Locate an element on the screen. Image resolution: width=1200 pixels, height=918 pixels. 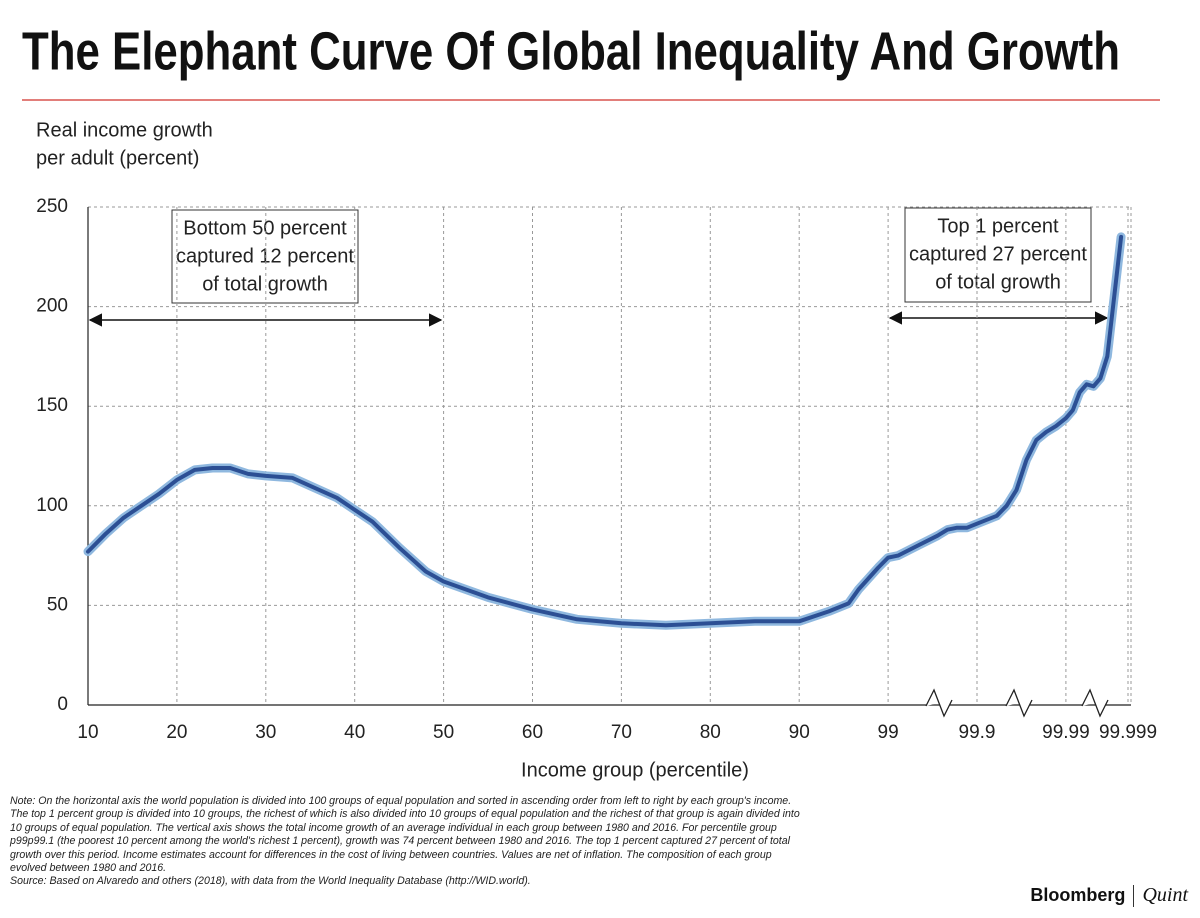
annotation: captured 12 percent is located at coordinates (265, 256).